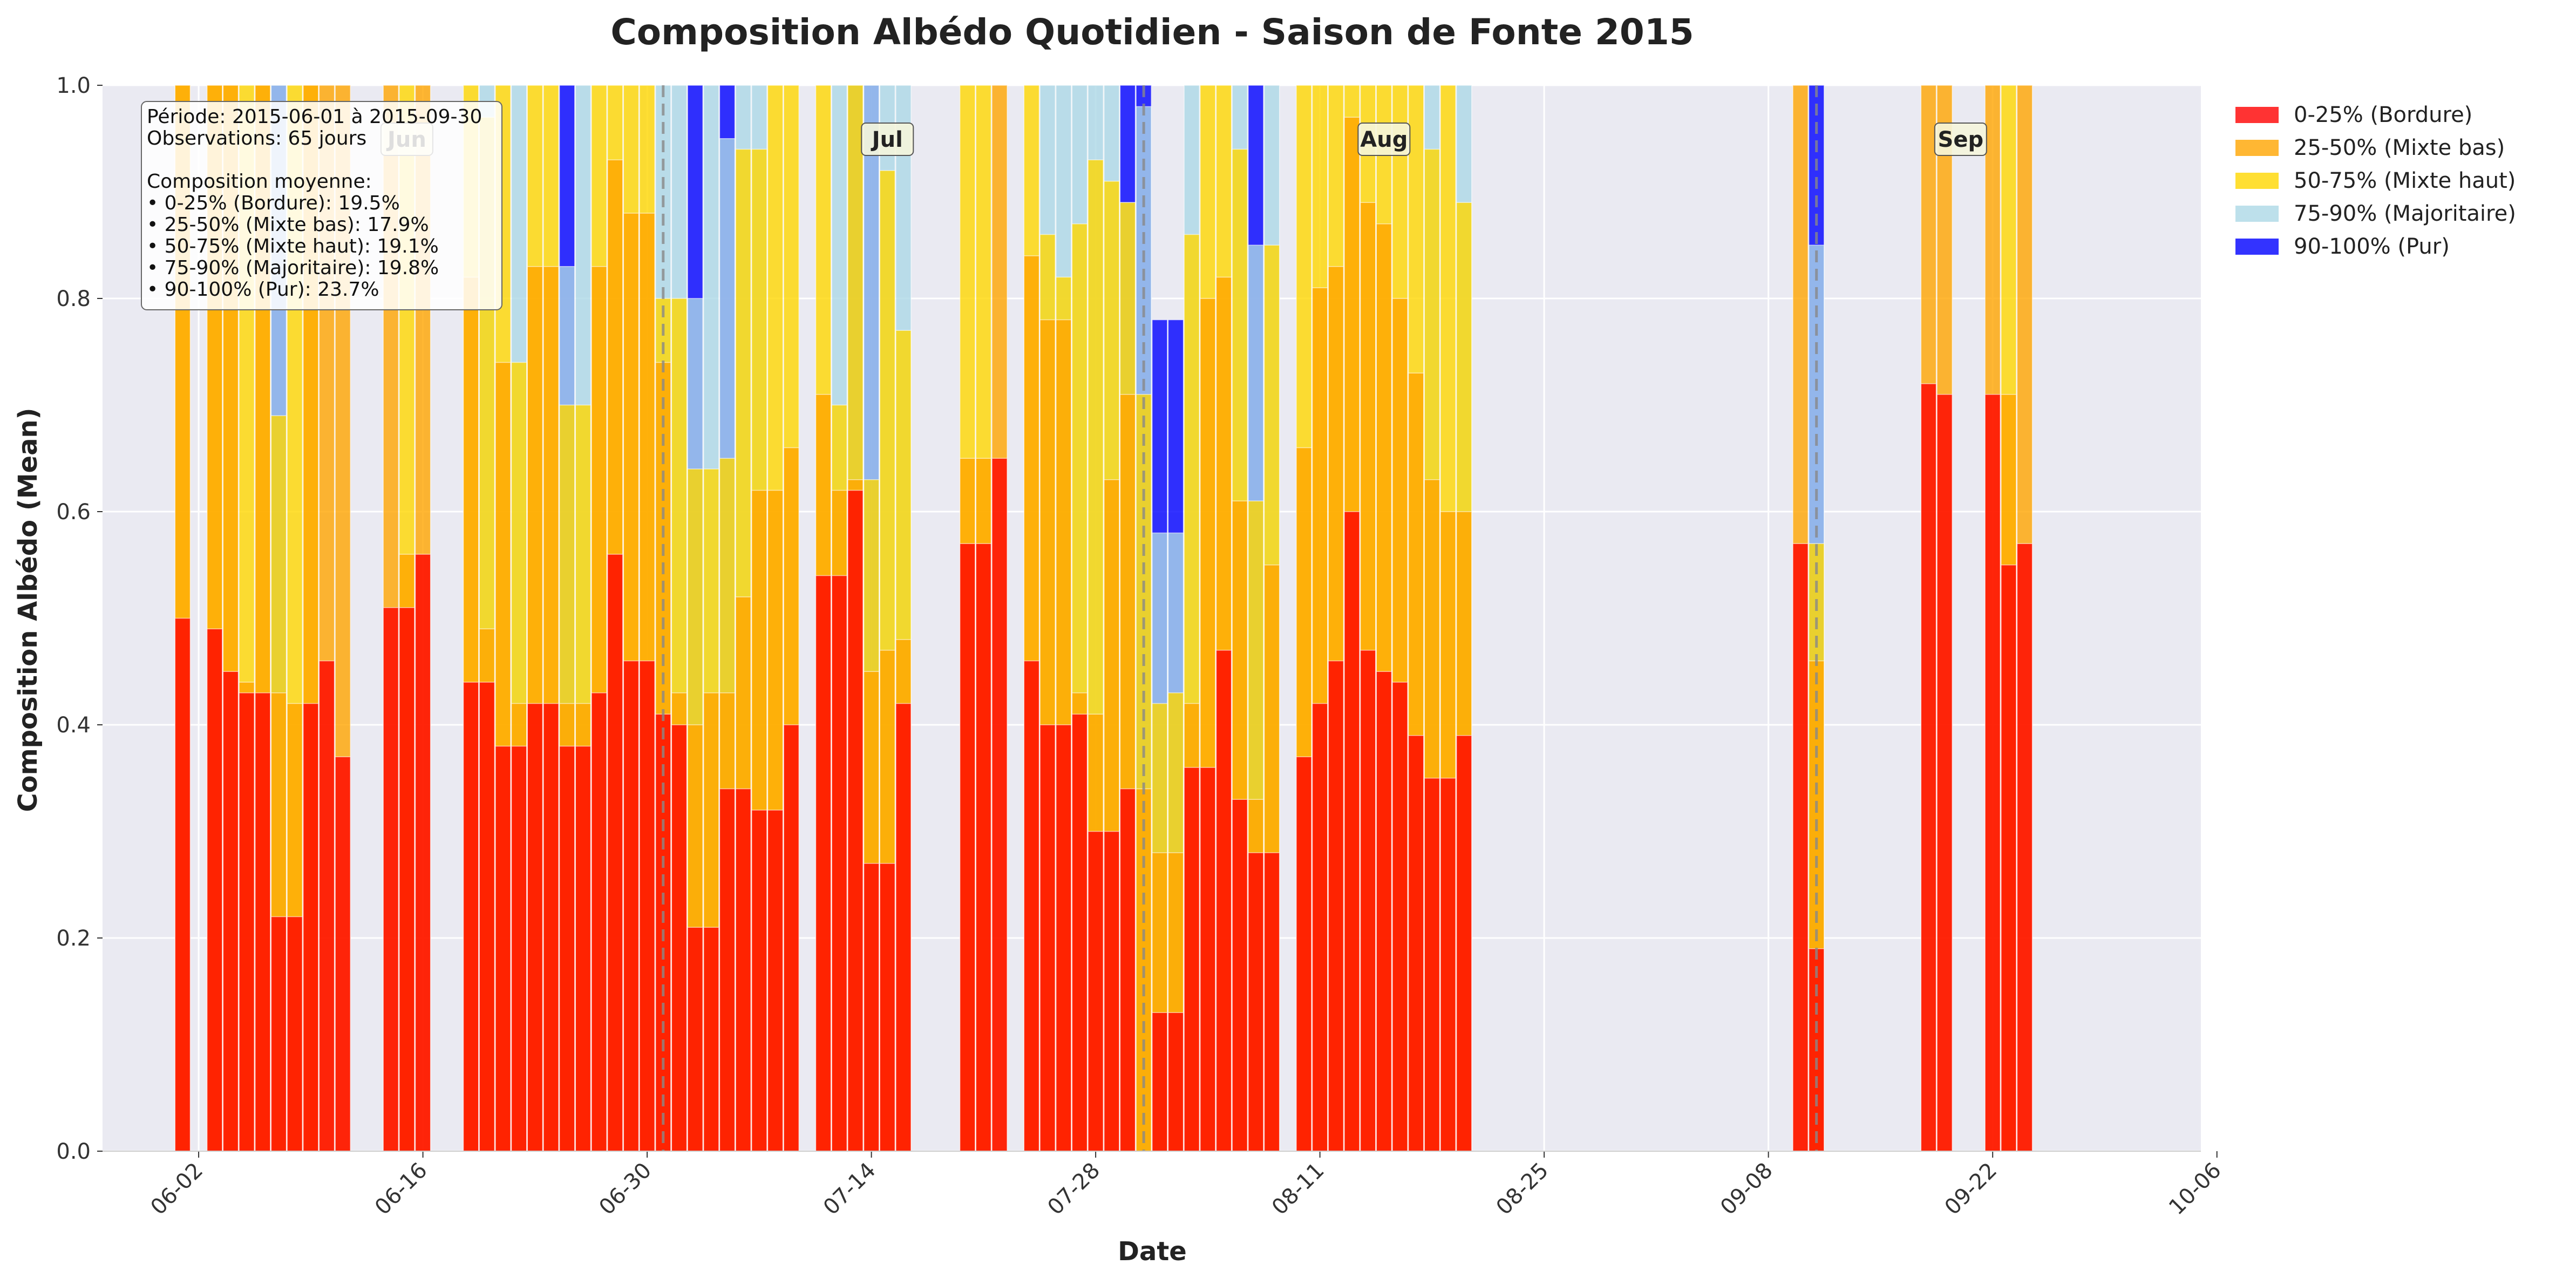  Describe the element at coordinates (28, 609) in the screenshot. I see `y-axis-label: Composition Albédo (Mean)` at that location.